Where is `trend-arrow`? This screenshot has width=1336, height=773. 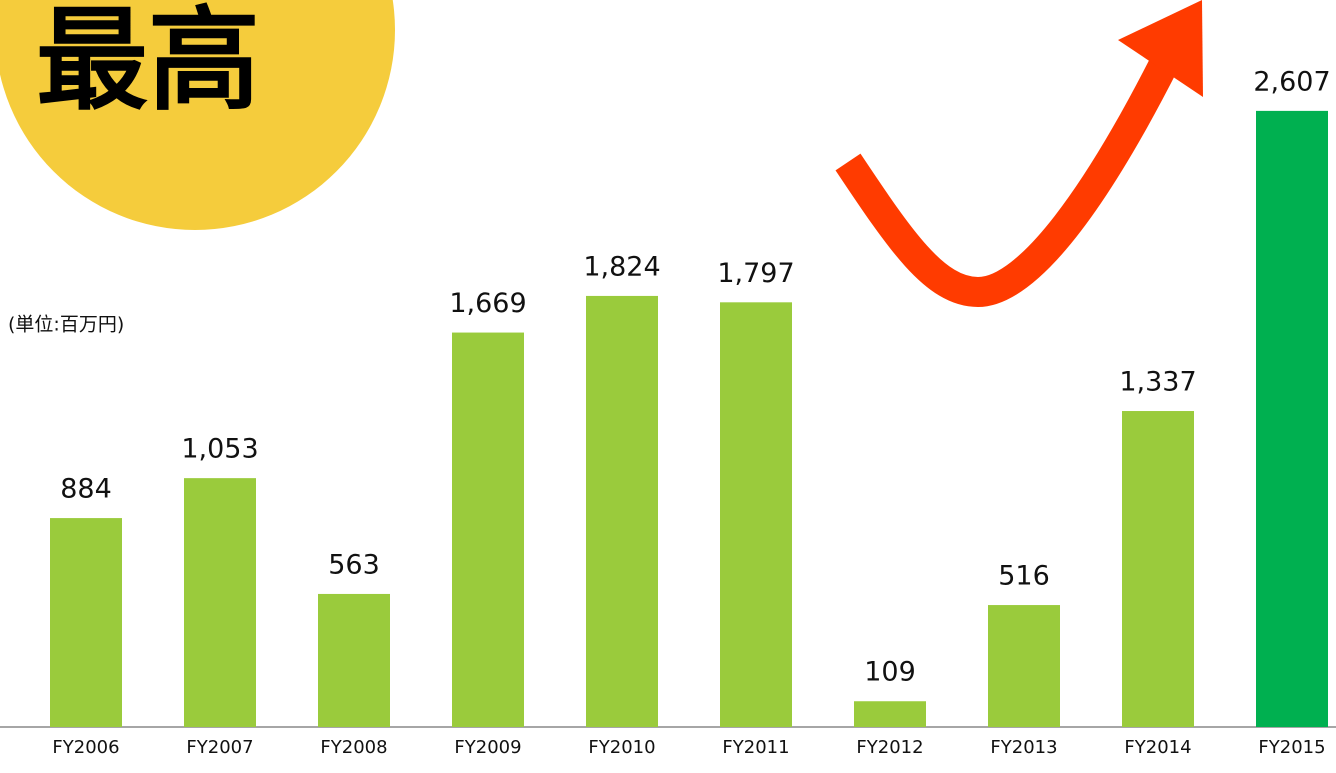
trend-arrow is located at coordinates (1007, 181).